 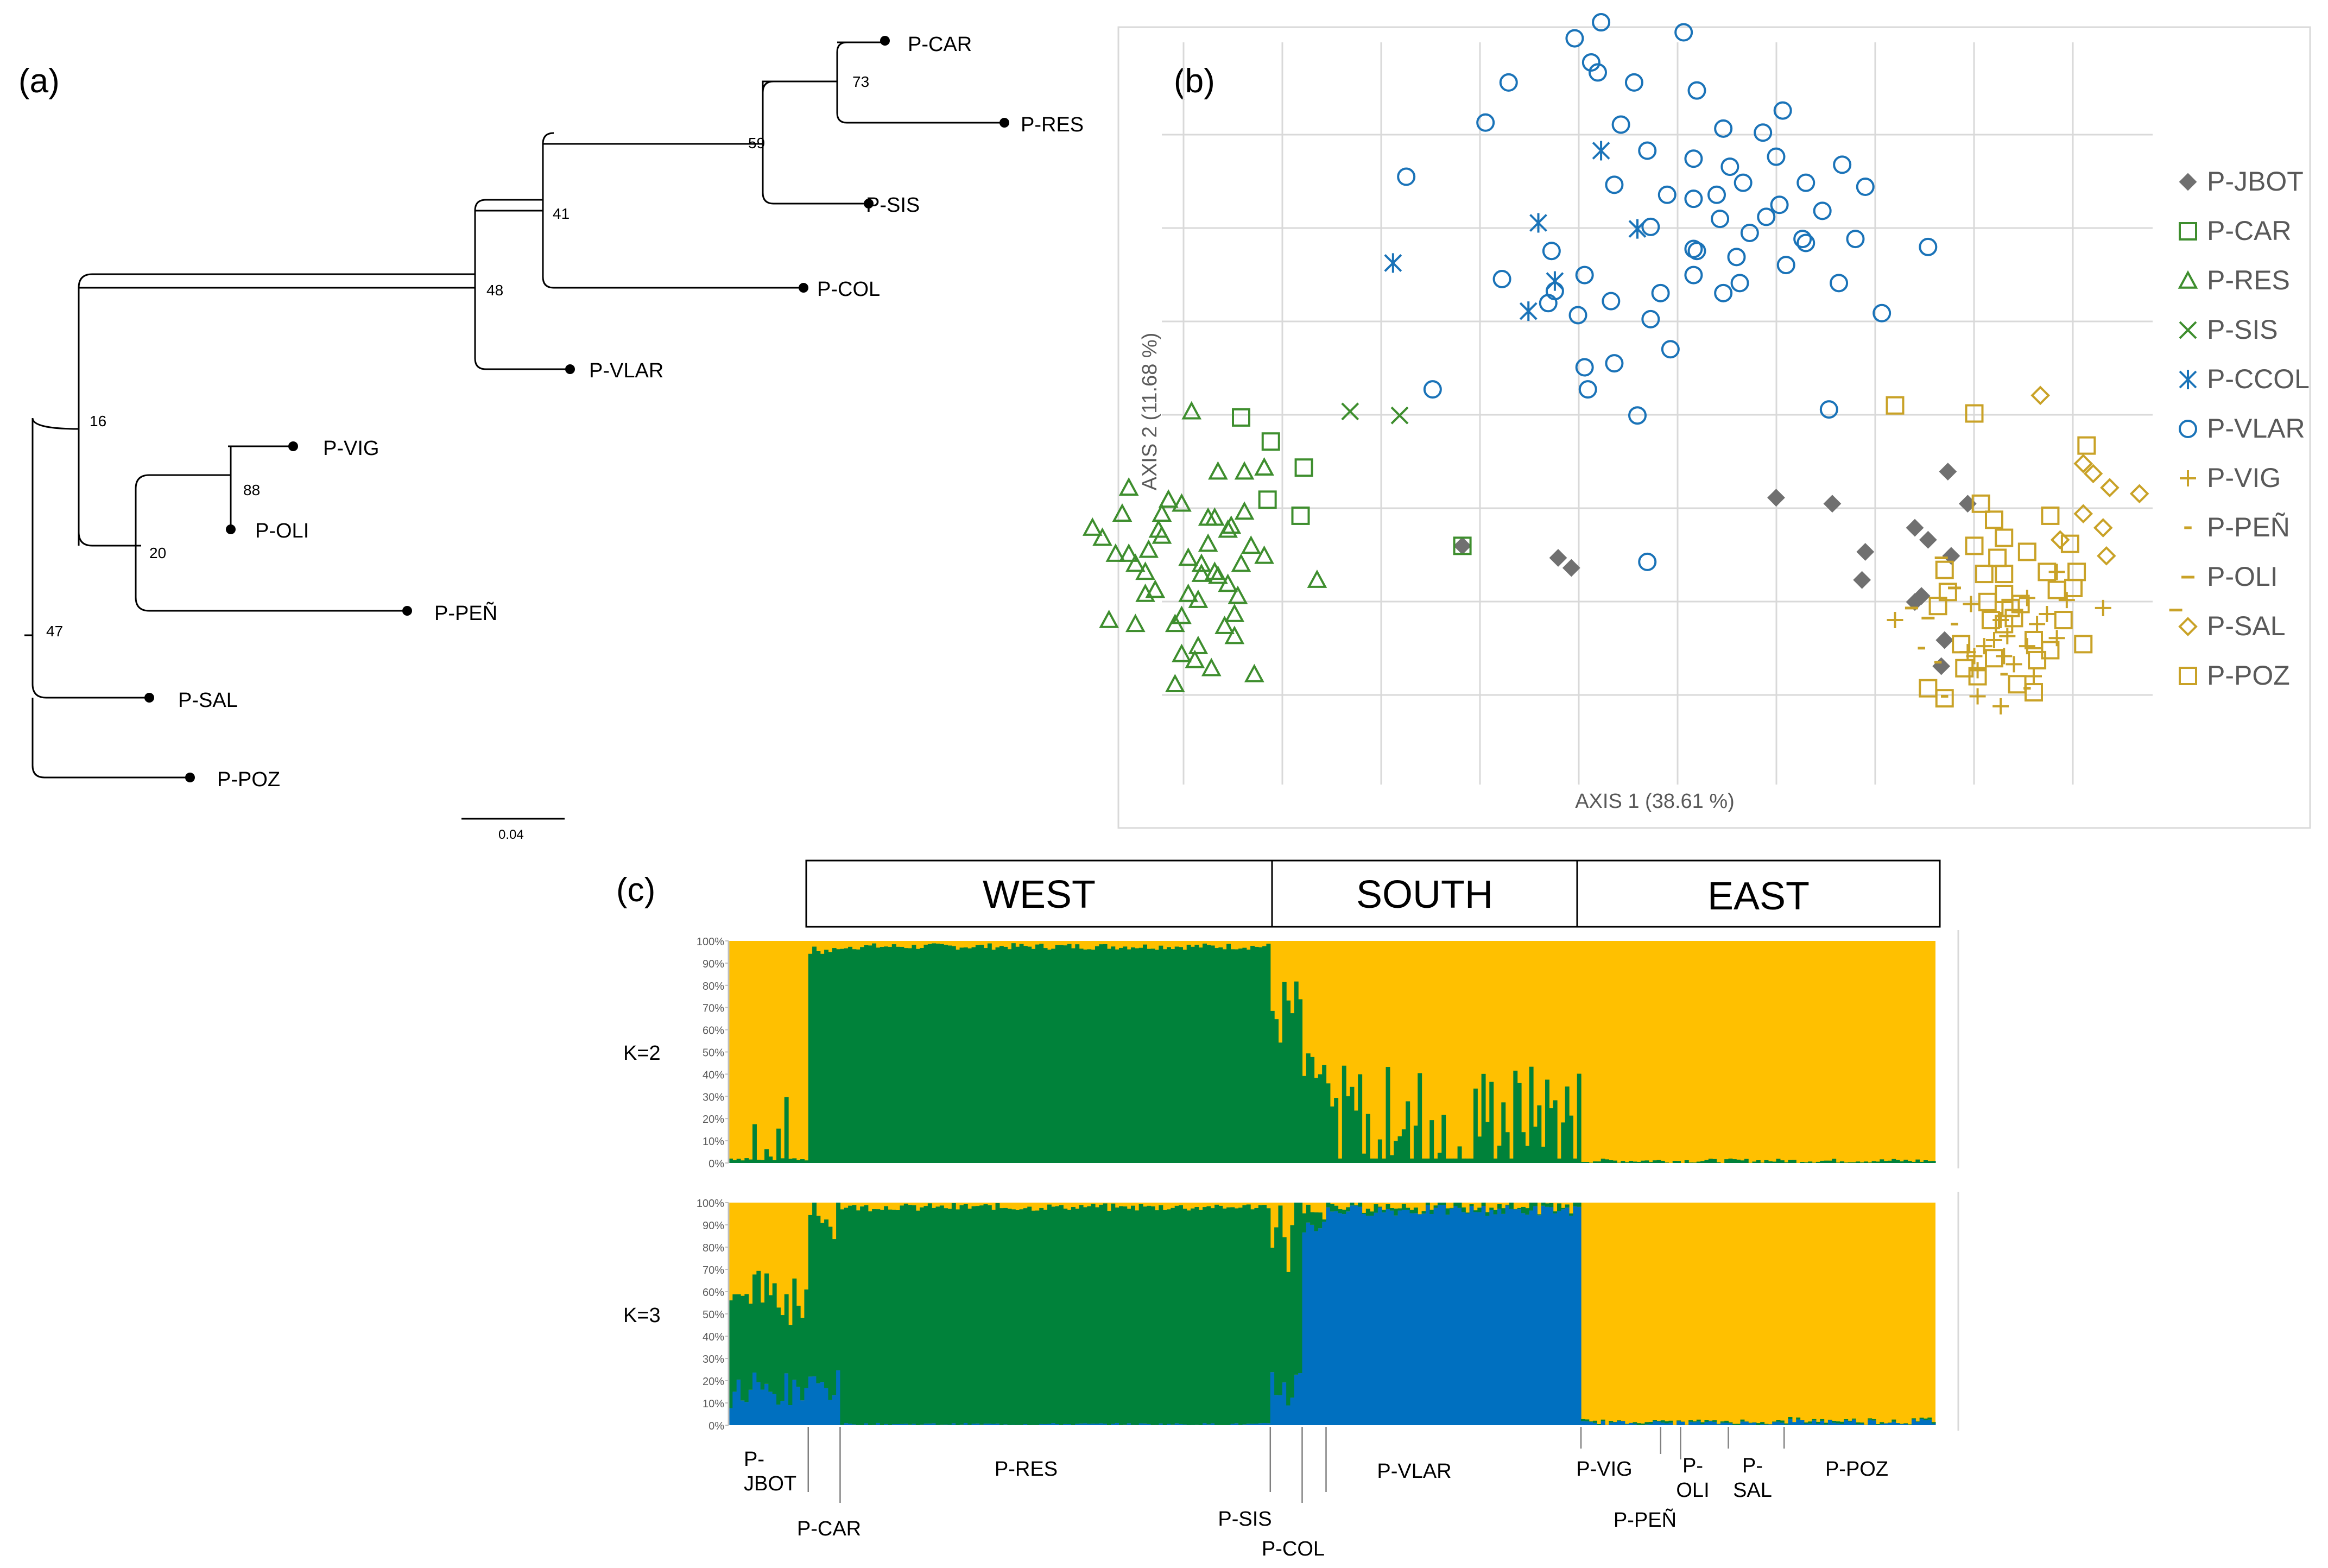 What do you see at coordinates (848, 290) in the screenshot?
I see `leaf-label-col: P-COL` at bounding box center [848, 290].